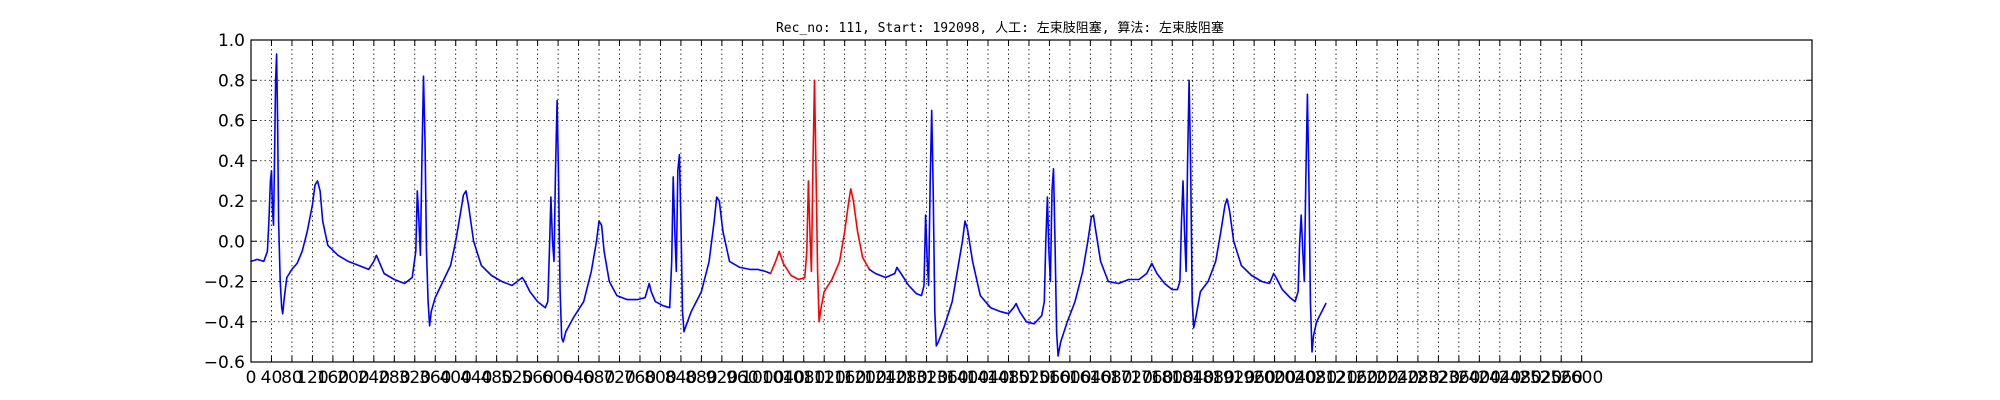 The image size is (2000, 400). I want to click on x-tick-label: 1240, so click(885, 378).